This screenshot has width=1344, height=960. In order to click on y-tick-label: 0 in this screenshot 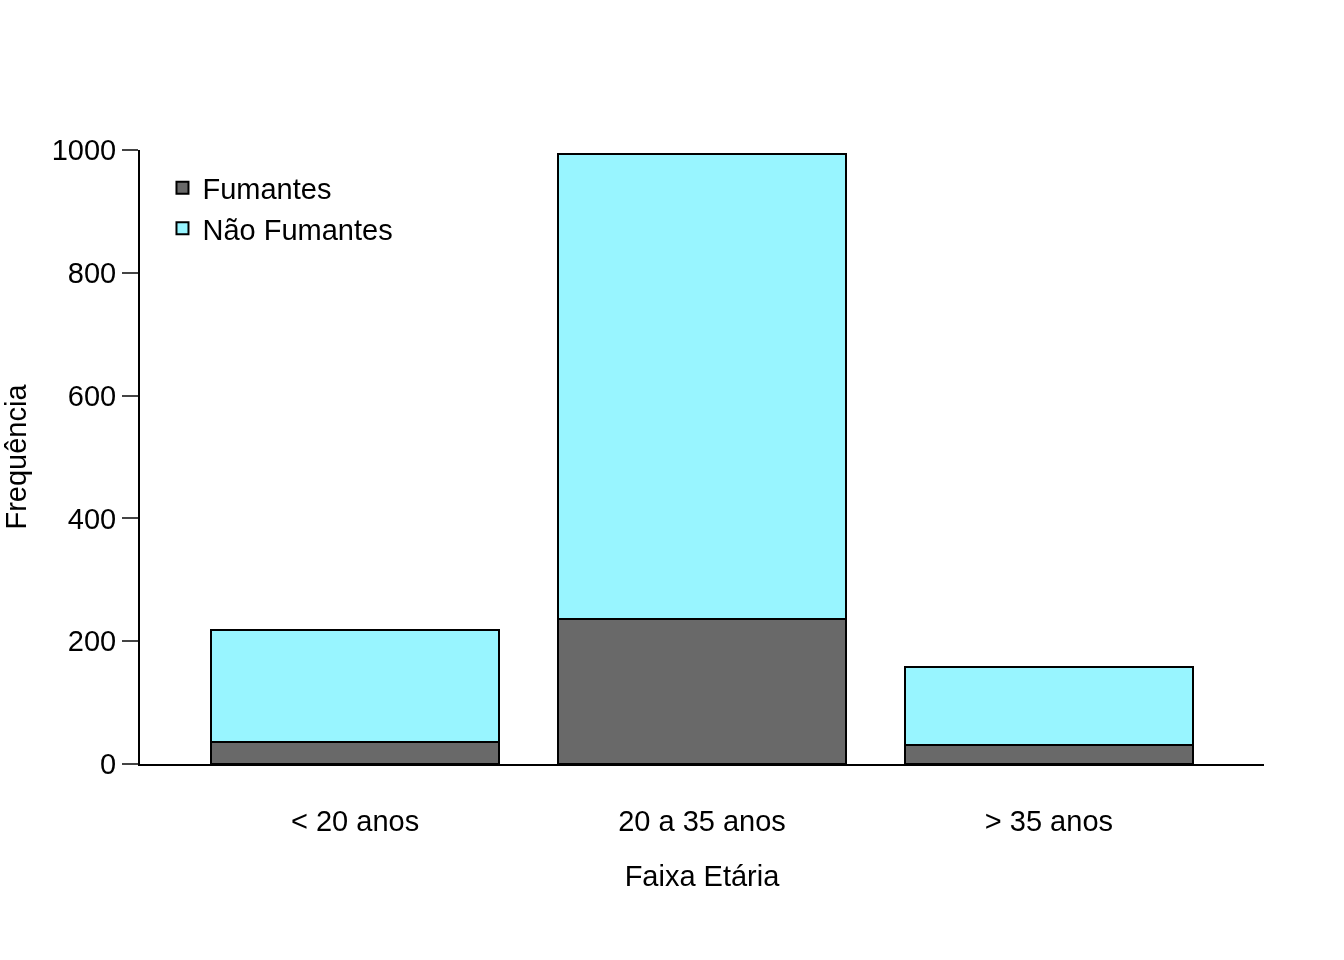, I will do `click(108, 764)`.